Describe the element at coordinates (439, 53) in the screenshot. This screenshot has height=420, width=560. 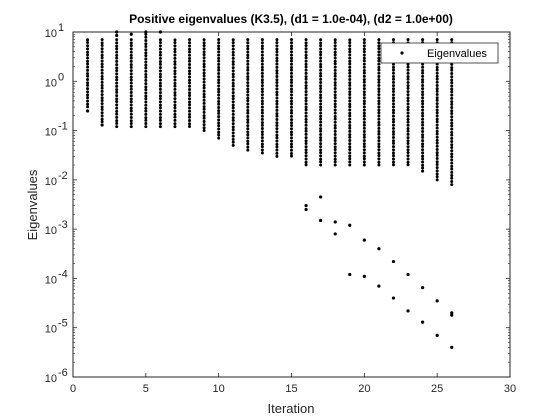
I see `legend: Eigenvalues` at that location.